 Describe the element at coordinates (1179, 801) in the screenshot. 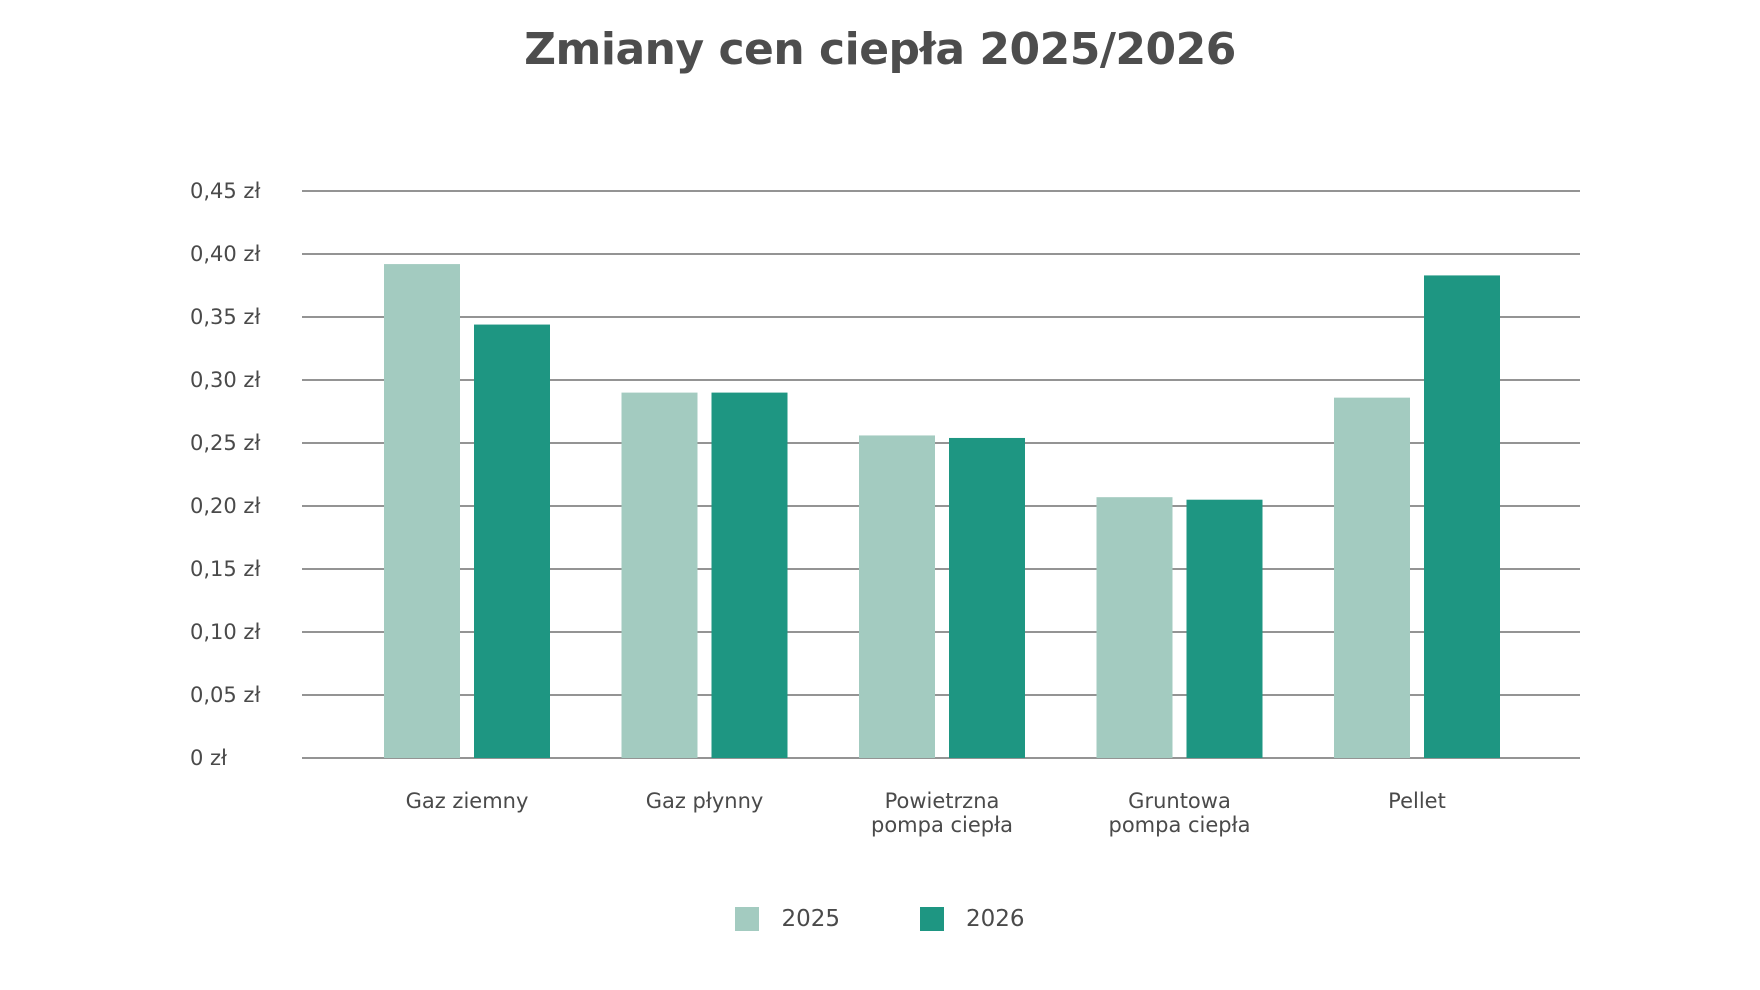

I see `x-tick-label: Gruntowa` at that location.